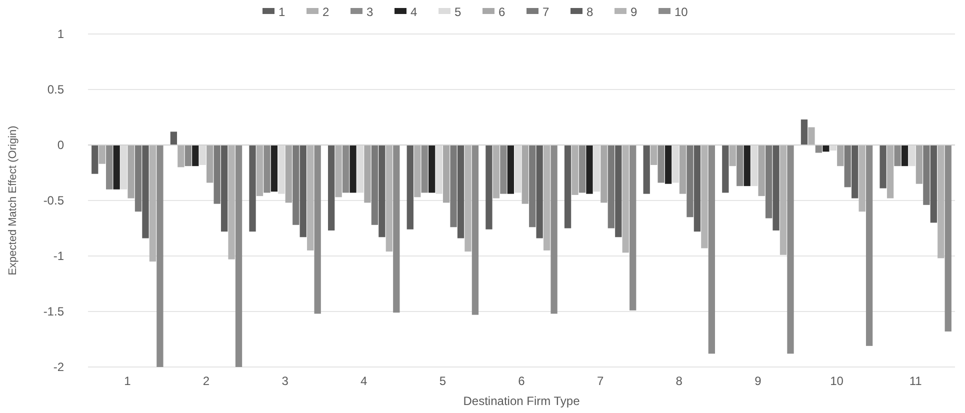 The image size is (965, 413). Describe the element at coordinates (53, 311) in the screenshot. I see `y-tick-label: -1.5` at that location.